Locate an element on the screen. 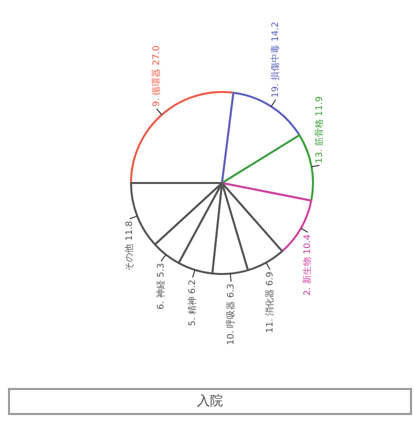  slice-label: その他 11.8 is located at coordinates (130, 245).